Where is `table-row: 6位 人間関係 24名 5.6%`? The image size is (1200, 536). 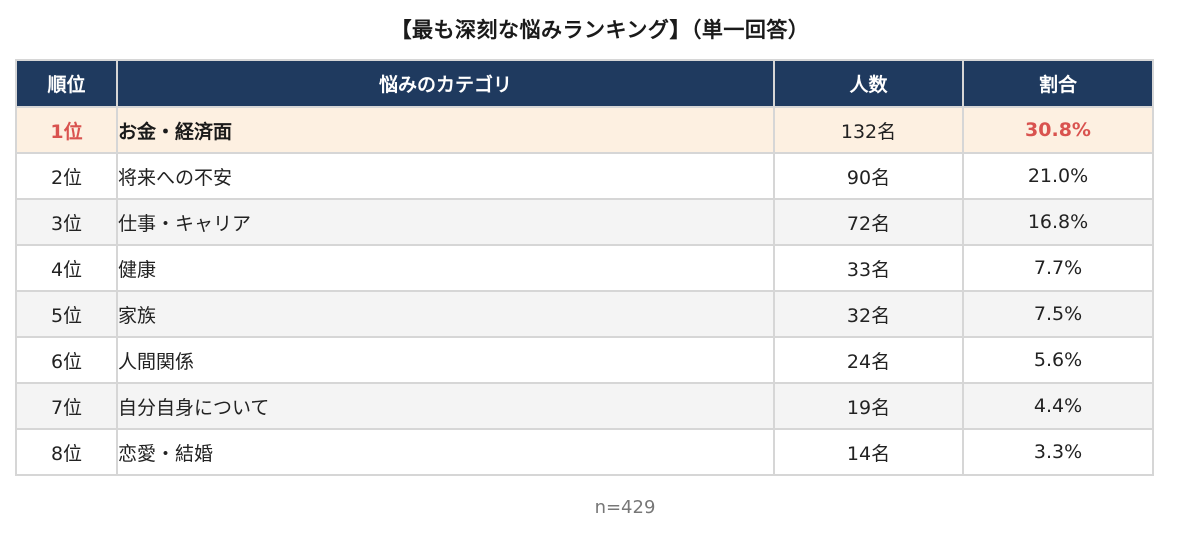
table-row: 6位 人間関係 24名 5.6% is located at coordinates (584, 360).